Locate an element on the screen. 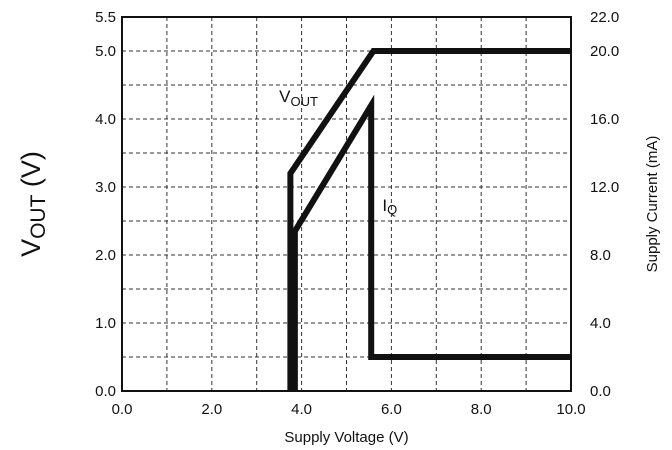  series-label-vout: VOUT is located at coordinates (298, 98).